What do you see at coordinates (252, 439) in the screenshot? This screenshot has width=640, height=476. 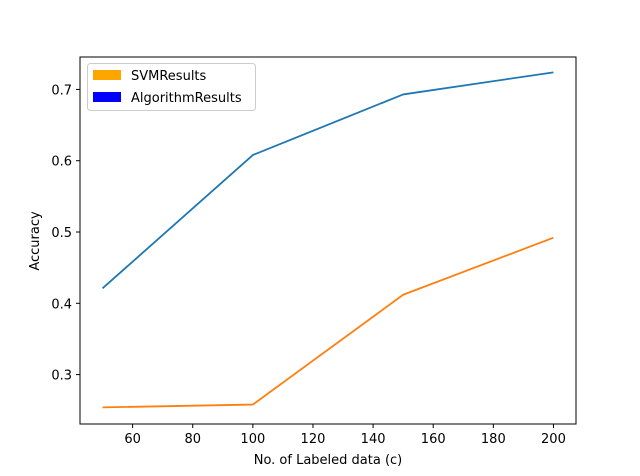 I see `x-tick-label: 100` at bounding box center [252, 439].